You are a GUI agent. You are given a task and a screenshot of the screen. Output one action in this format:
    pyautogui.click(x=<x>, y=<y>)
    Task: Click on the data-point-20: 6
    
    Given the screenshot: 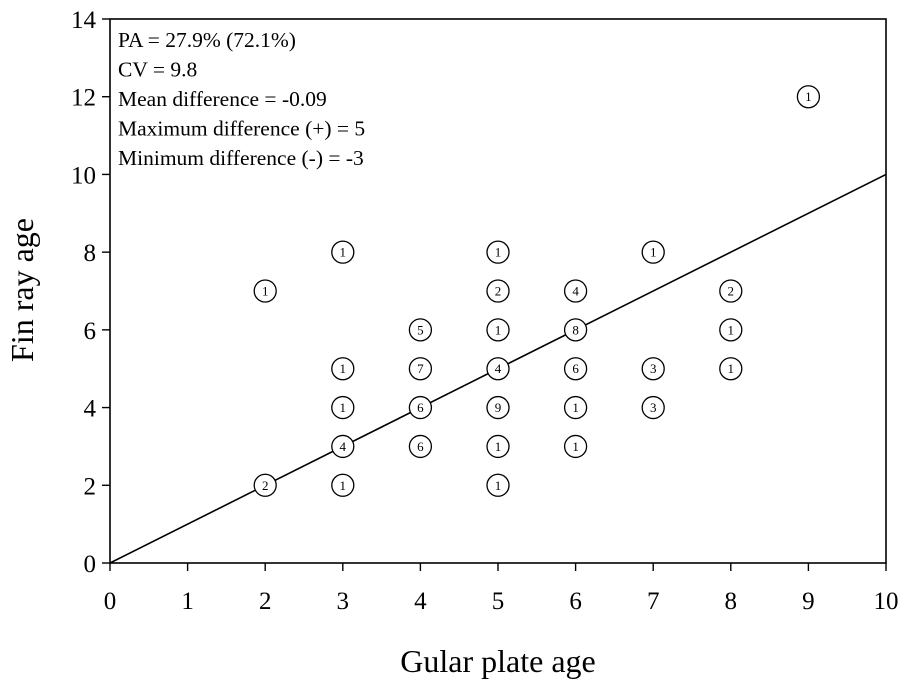 What is the action you would take?
    pyautogui.click(x=575, y=369)
    